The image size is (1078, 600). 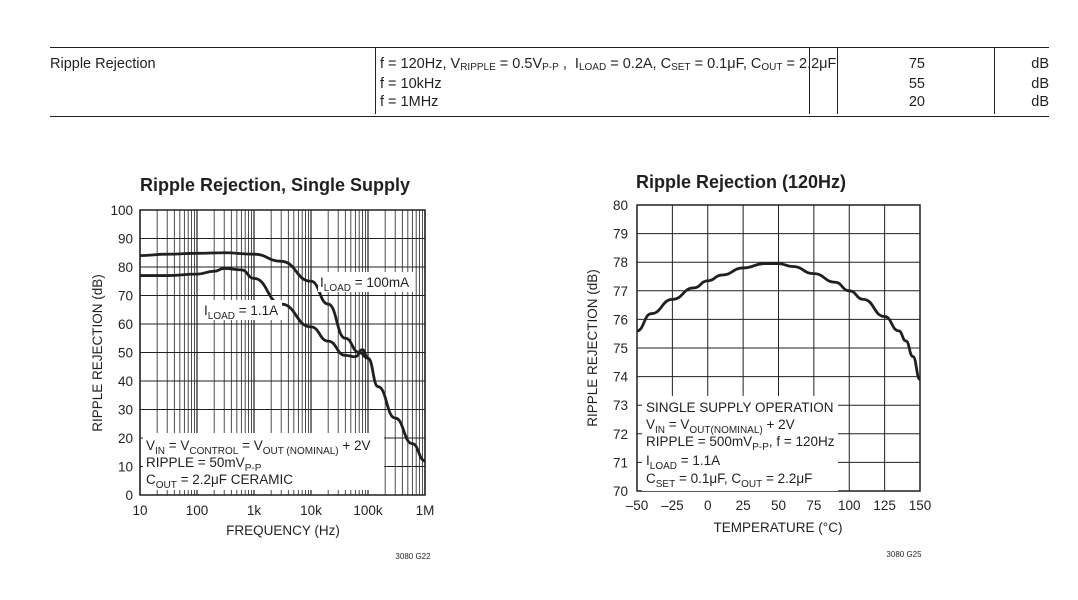 I want to click on chart2-ytick-label: 78, so click(x=620, y=262).